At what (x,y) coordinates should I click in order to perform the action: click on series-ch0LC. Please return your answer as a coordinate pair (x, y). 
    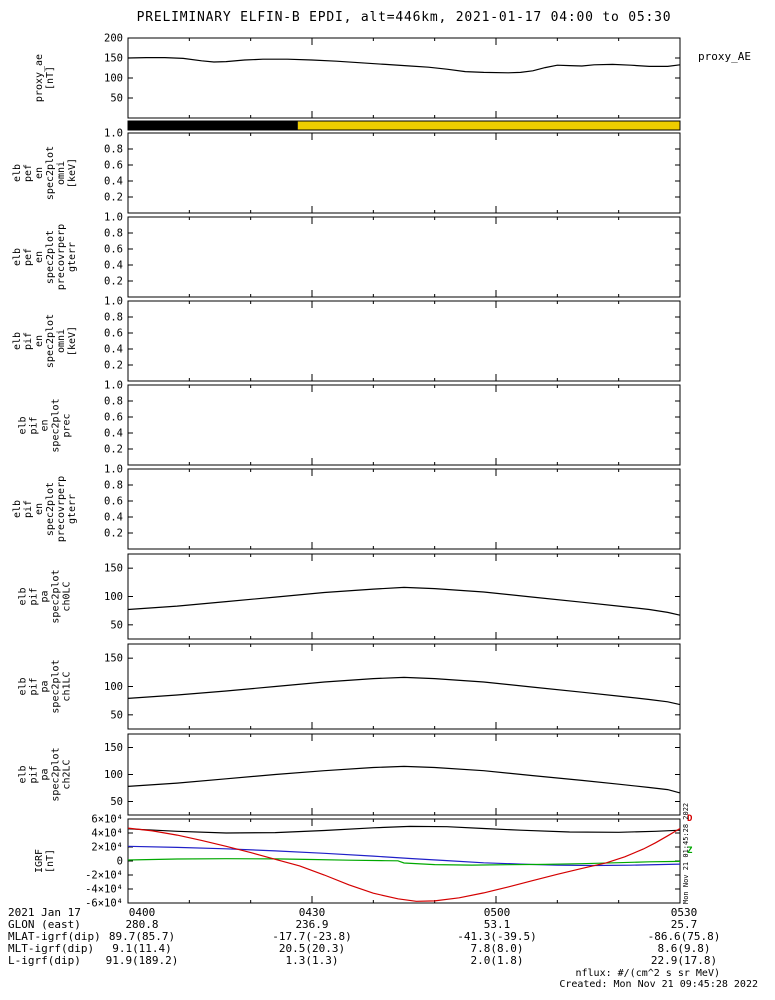
    Looking at the image, I should click on (404, 601).